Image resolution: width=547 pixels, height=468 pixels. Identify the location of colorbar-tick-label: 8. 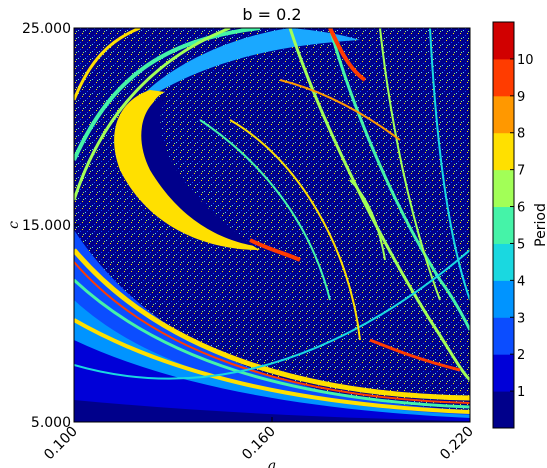
(521, 134).